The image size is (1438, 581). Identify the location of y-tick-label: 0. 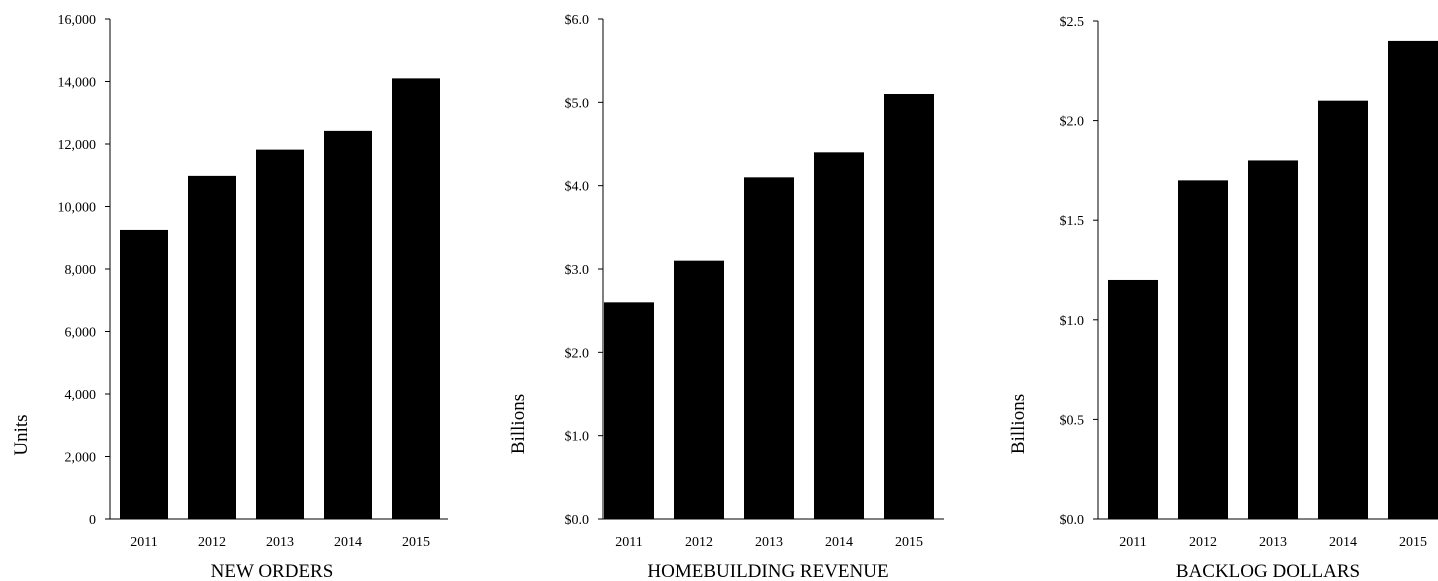
(92, 520).